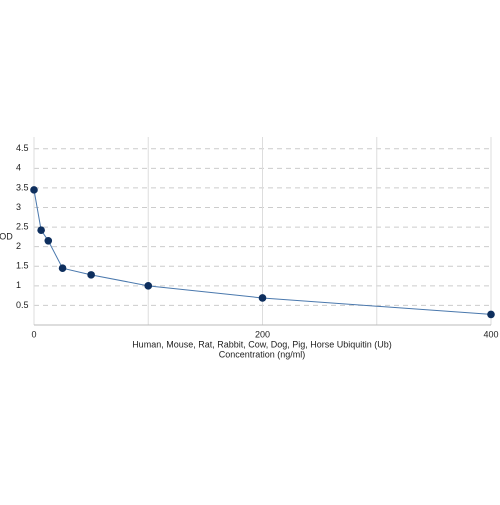  I want to click on y-axis-label: OD, so click(6, 236).